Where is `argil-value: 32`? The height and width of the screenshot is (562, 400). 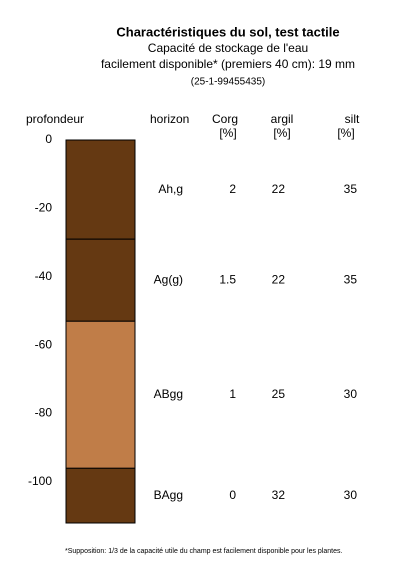 argil-value: 32 is located at coordinates (279, 495).